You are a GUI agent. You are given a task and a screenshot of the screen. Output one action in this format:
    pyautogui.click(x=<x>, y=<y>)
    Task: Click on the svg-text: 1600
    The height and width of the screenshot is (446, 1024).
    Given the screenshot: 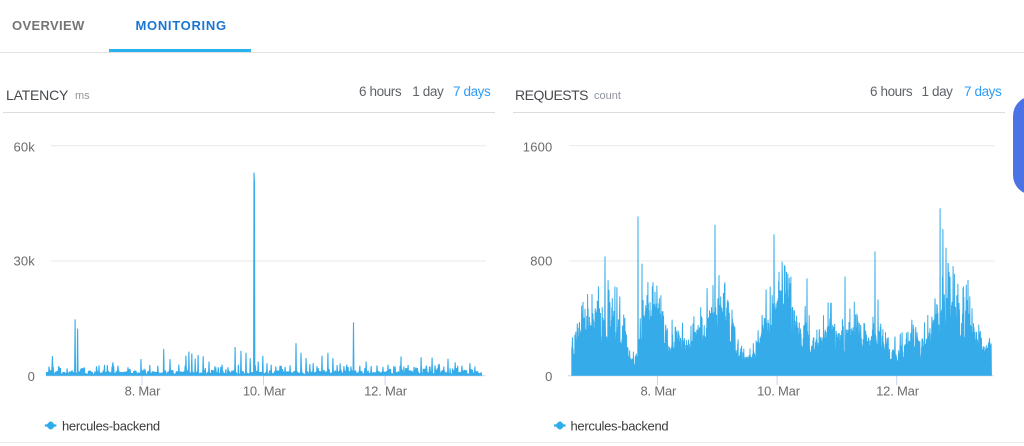 What is the action you would take?
    pyautogui.click(x=538, y=147)
    